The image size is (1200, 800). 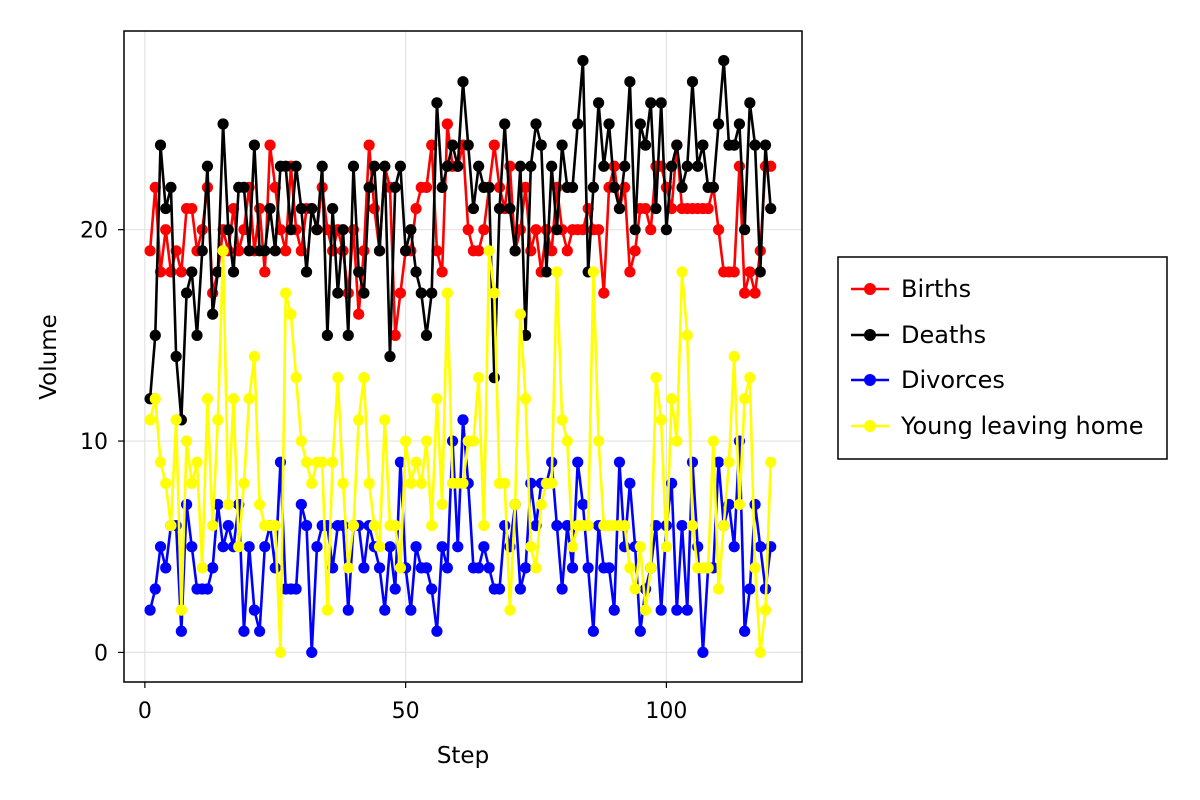 I want to click on x-tick-label: 100, so click(x=666, y=711).